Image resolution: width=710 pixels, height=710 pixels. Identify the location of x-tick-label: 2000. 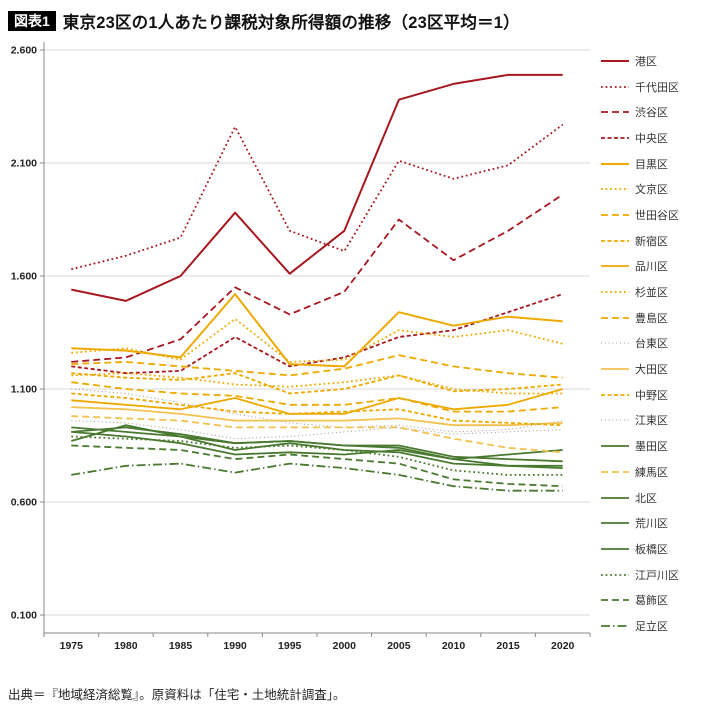
(345, 646).